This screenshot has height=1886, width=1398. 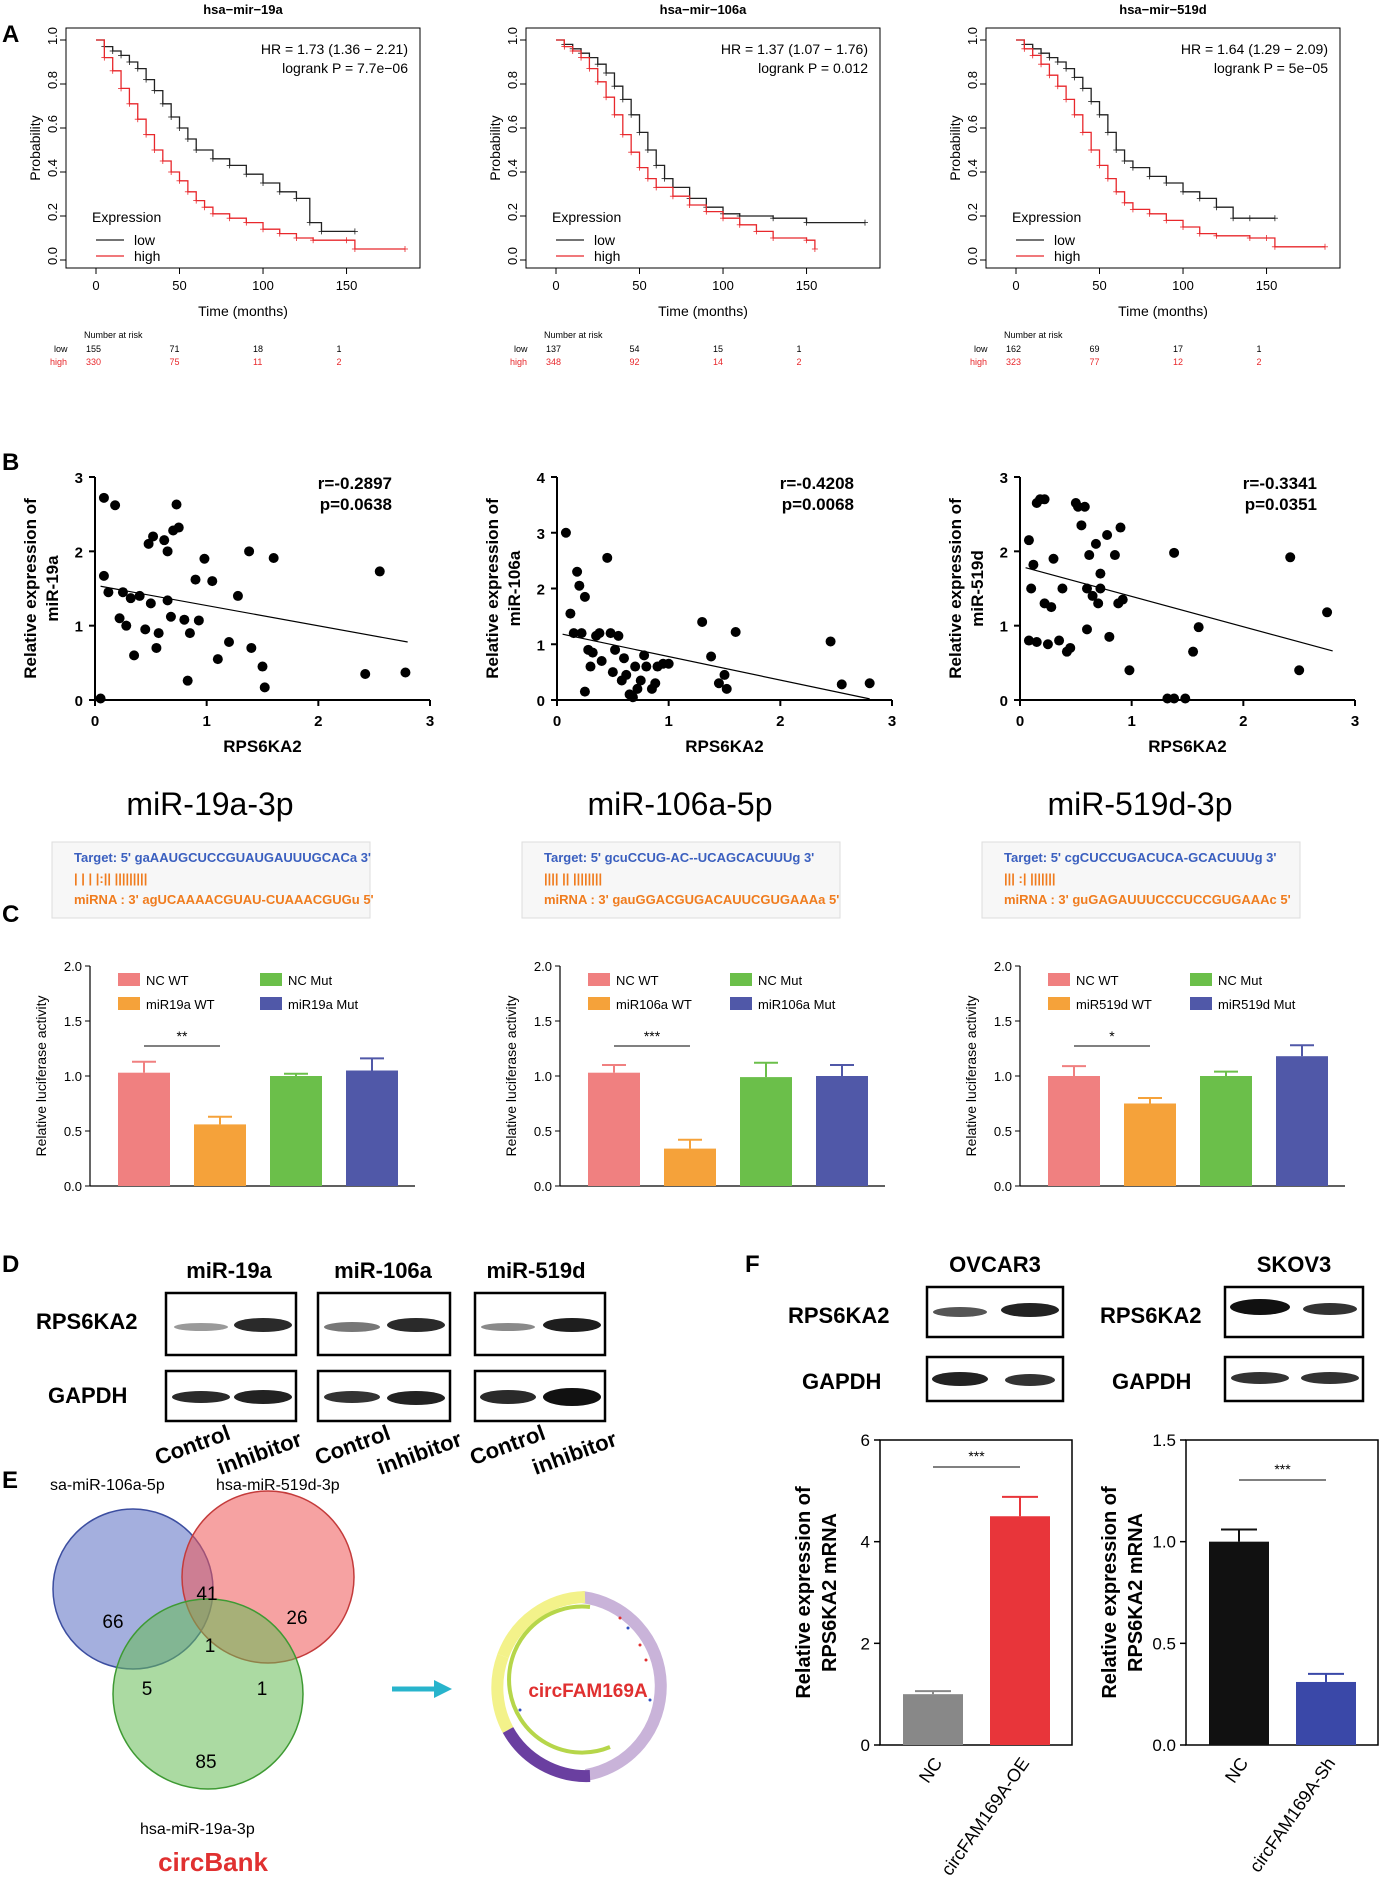 I want to click on venn-count-106a-19a: 5, so click(x=147, y=1689).